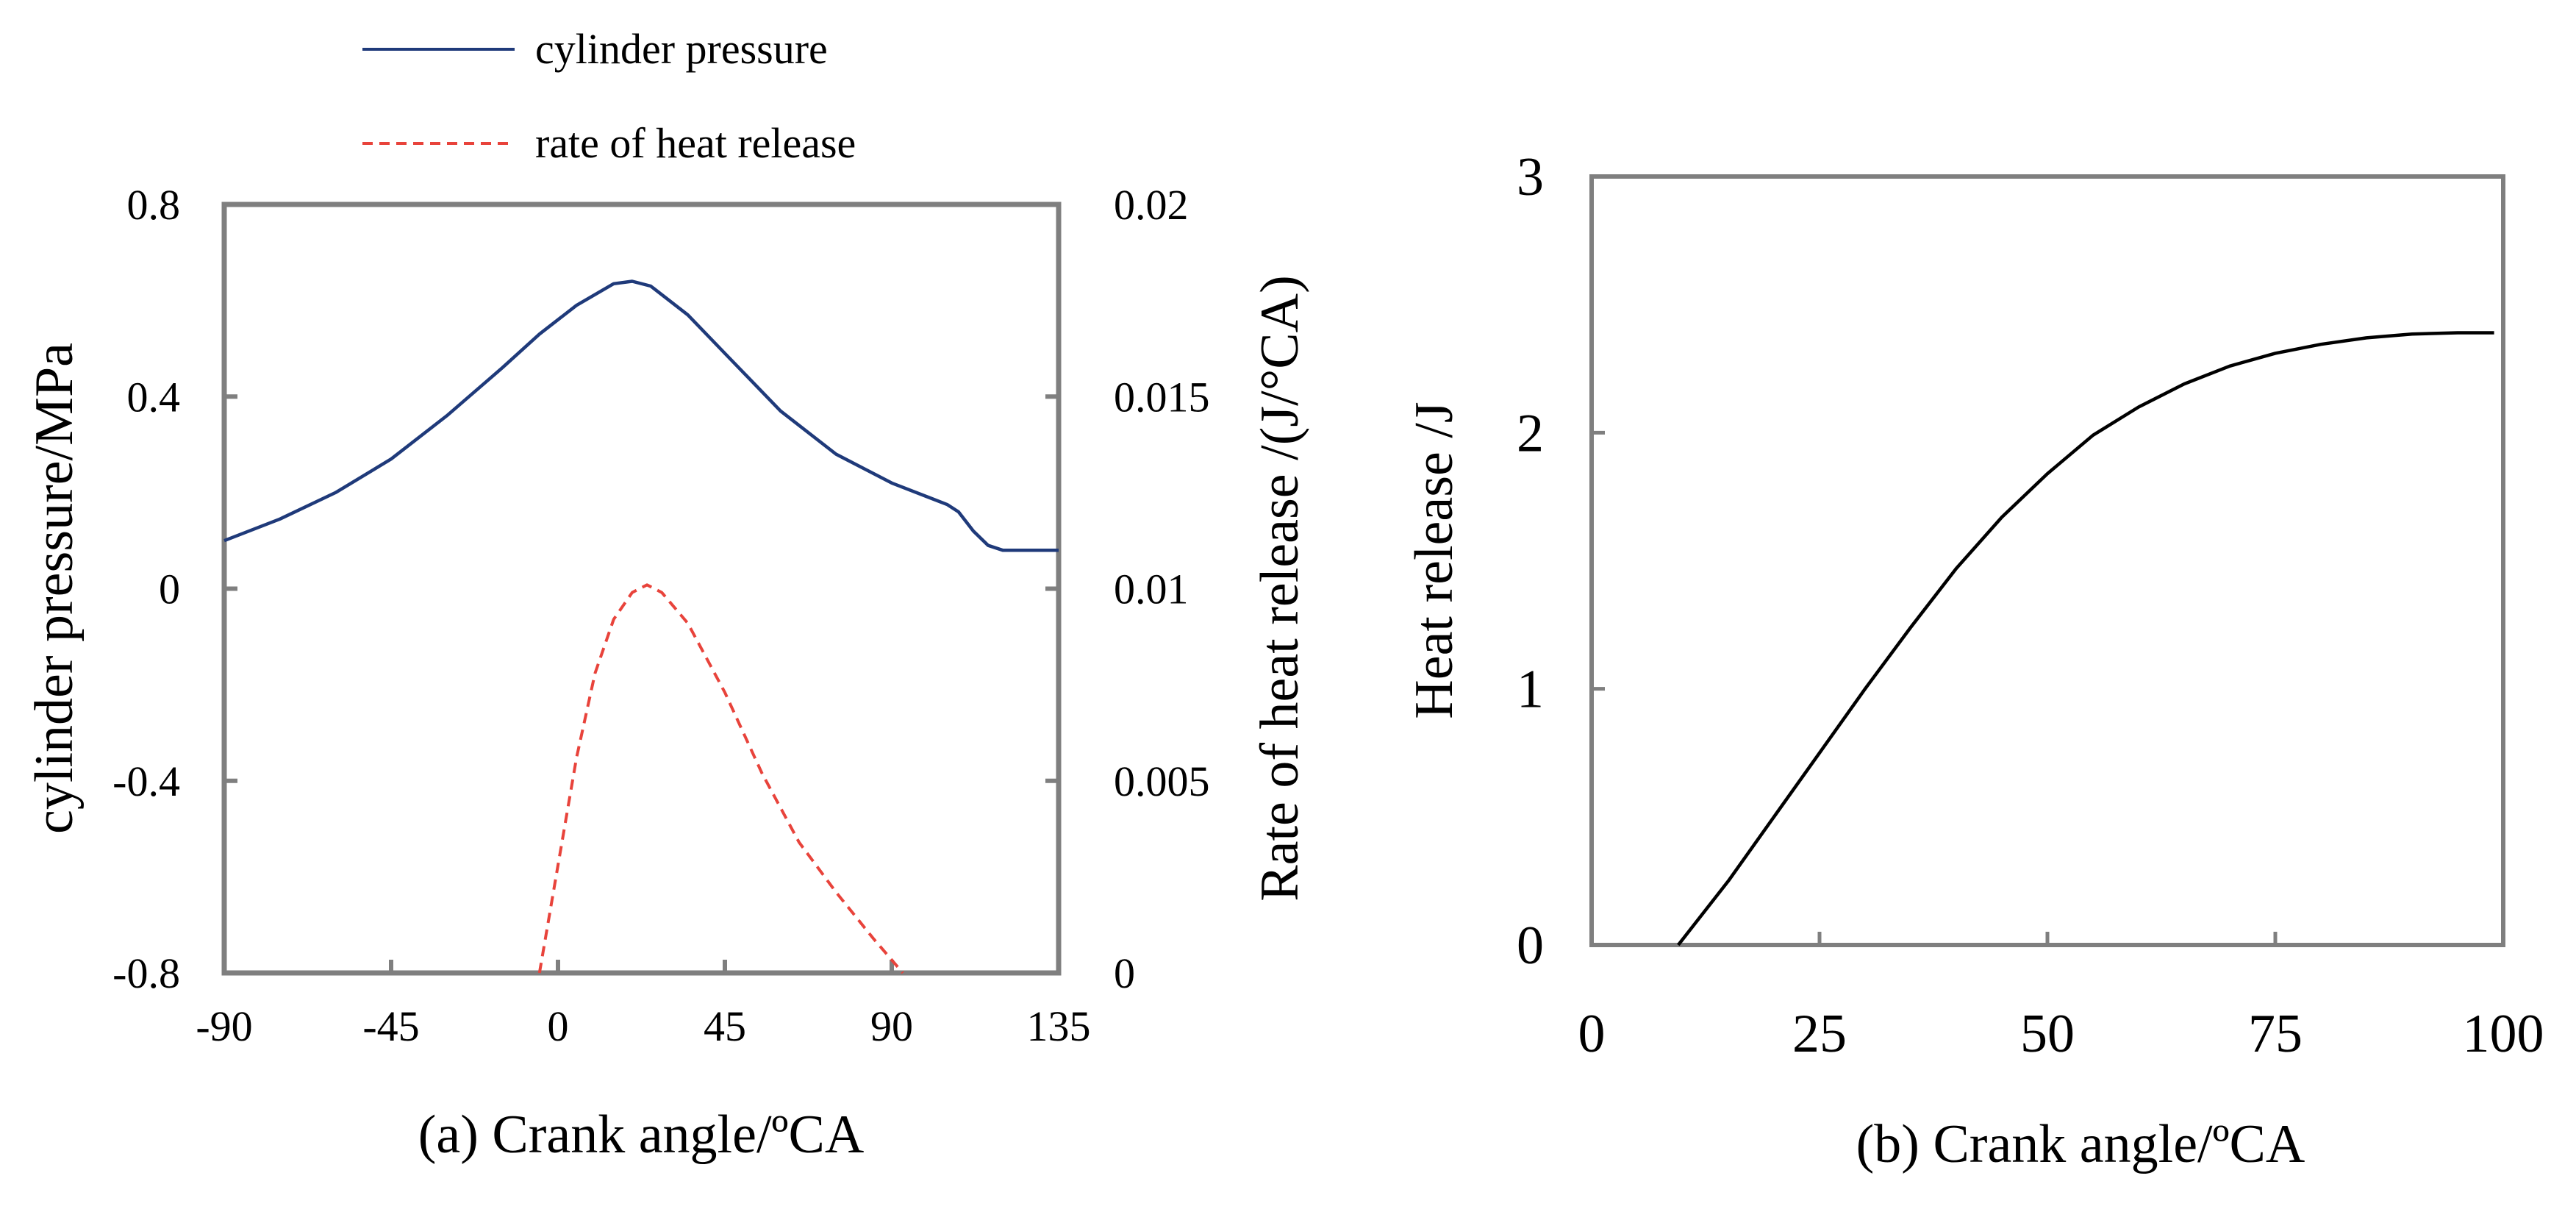  What do you see at coordinates (1151, 589) in the screenshot?
I see `chart-a-y2-tick-label: 0.01` at bounding box center [1151, 589].